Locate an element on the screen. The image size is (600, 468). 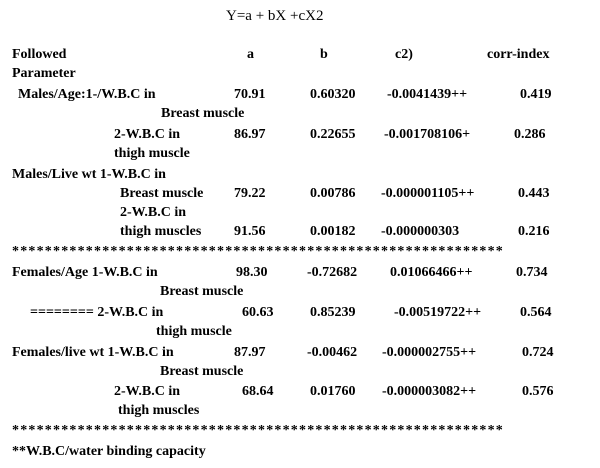
value-a: 91.56 is located at coordinates (250, 231).